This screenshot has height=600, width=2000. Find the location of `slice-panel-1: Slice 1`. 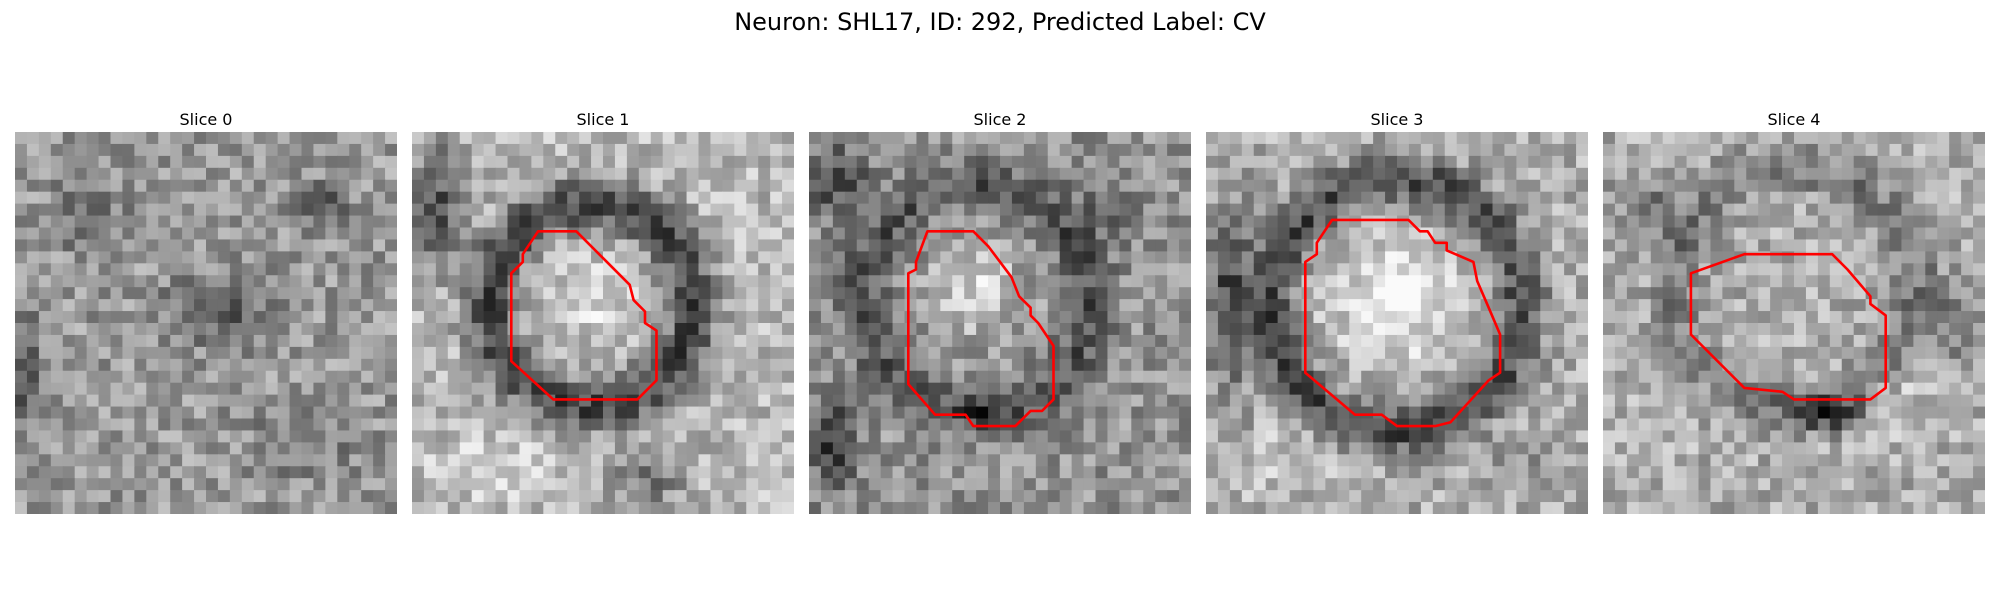

slice-panel-1: Slice 1 is located at coordinates (603, 311).